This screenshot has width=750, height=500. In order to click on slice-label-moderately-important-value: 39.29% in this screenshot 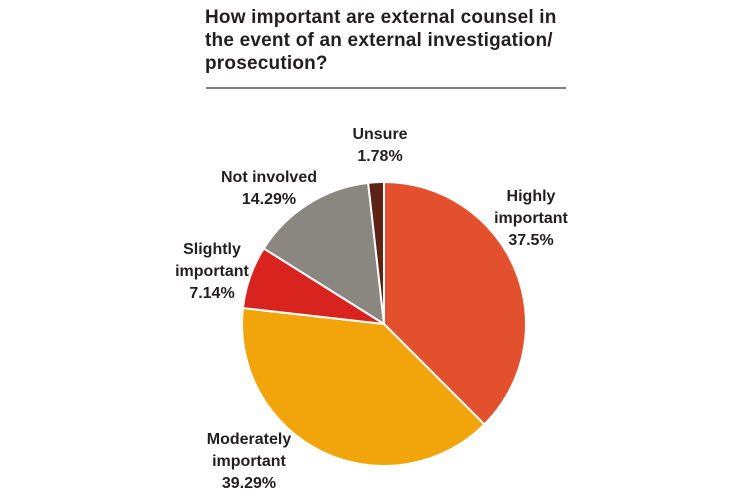, I will do `click(249, 483)`.